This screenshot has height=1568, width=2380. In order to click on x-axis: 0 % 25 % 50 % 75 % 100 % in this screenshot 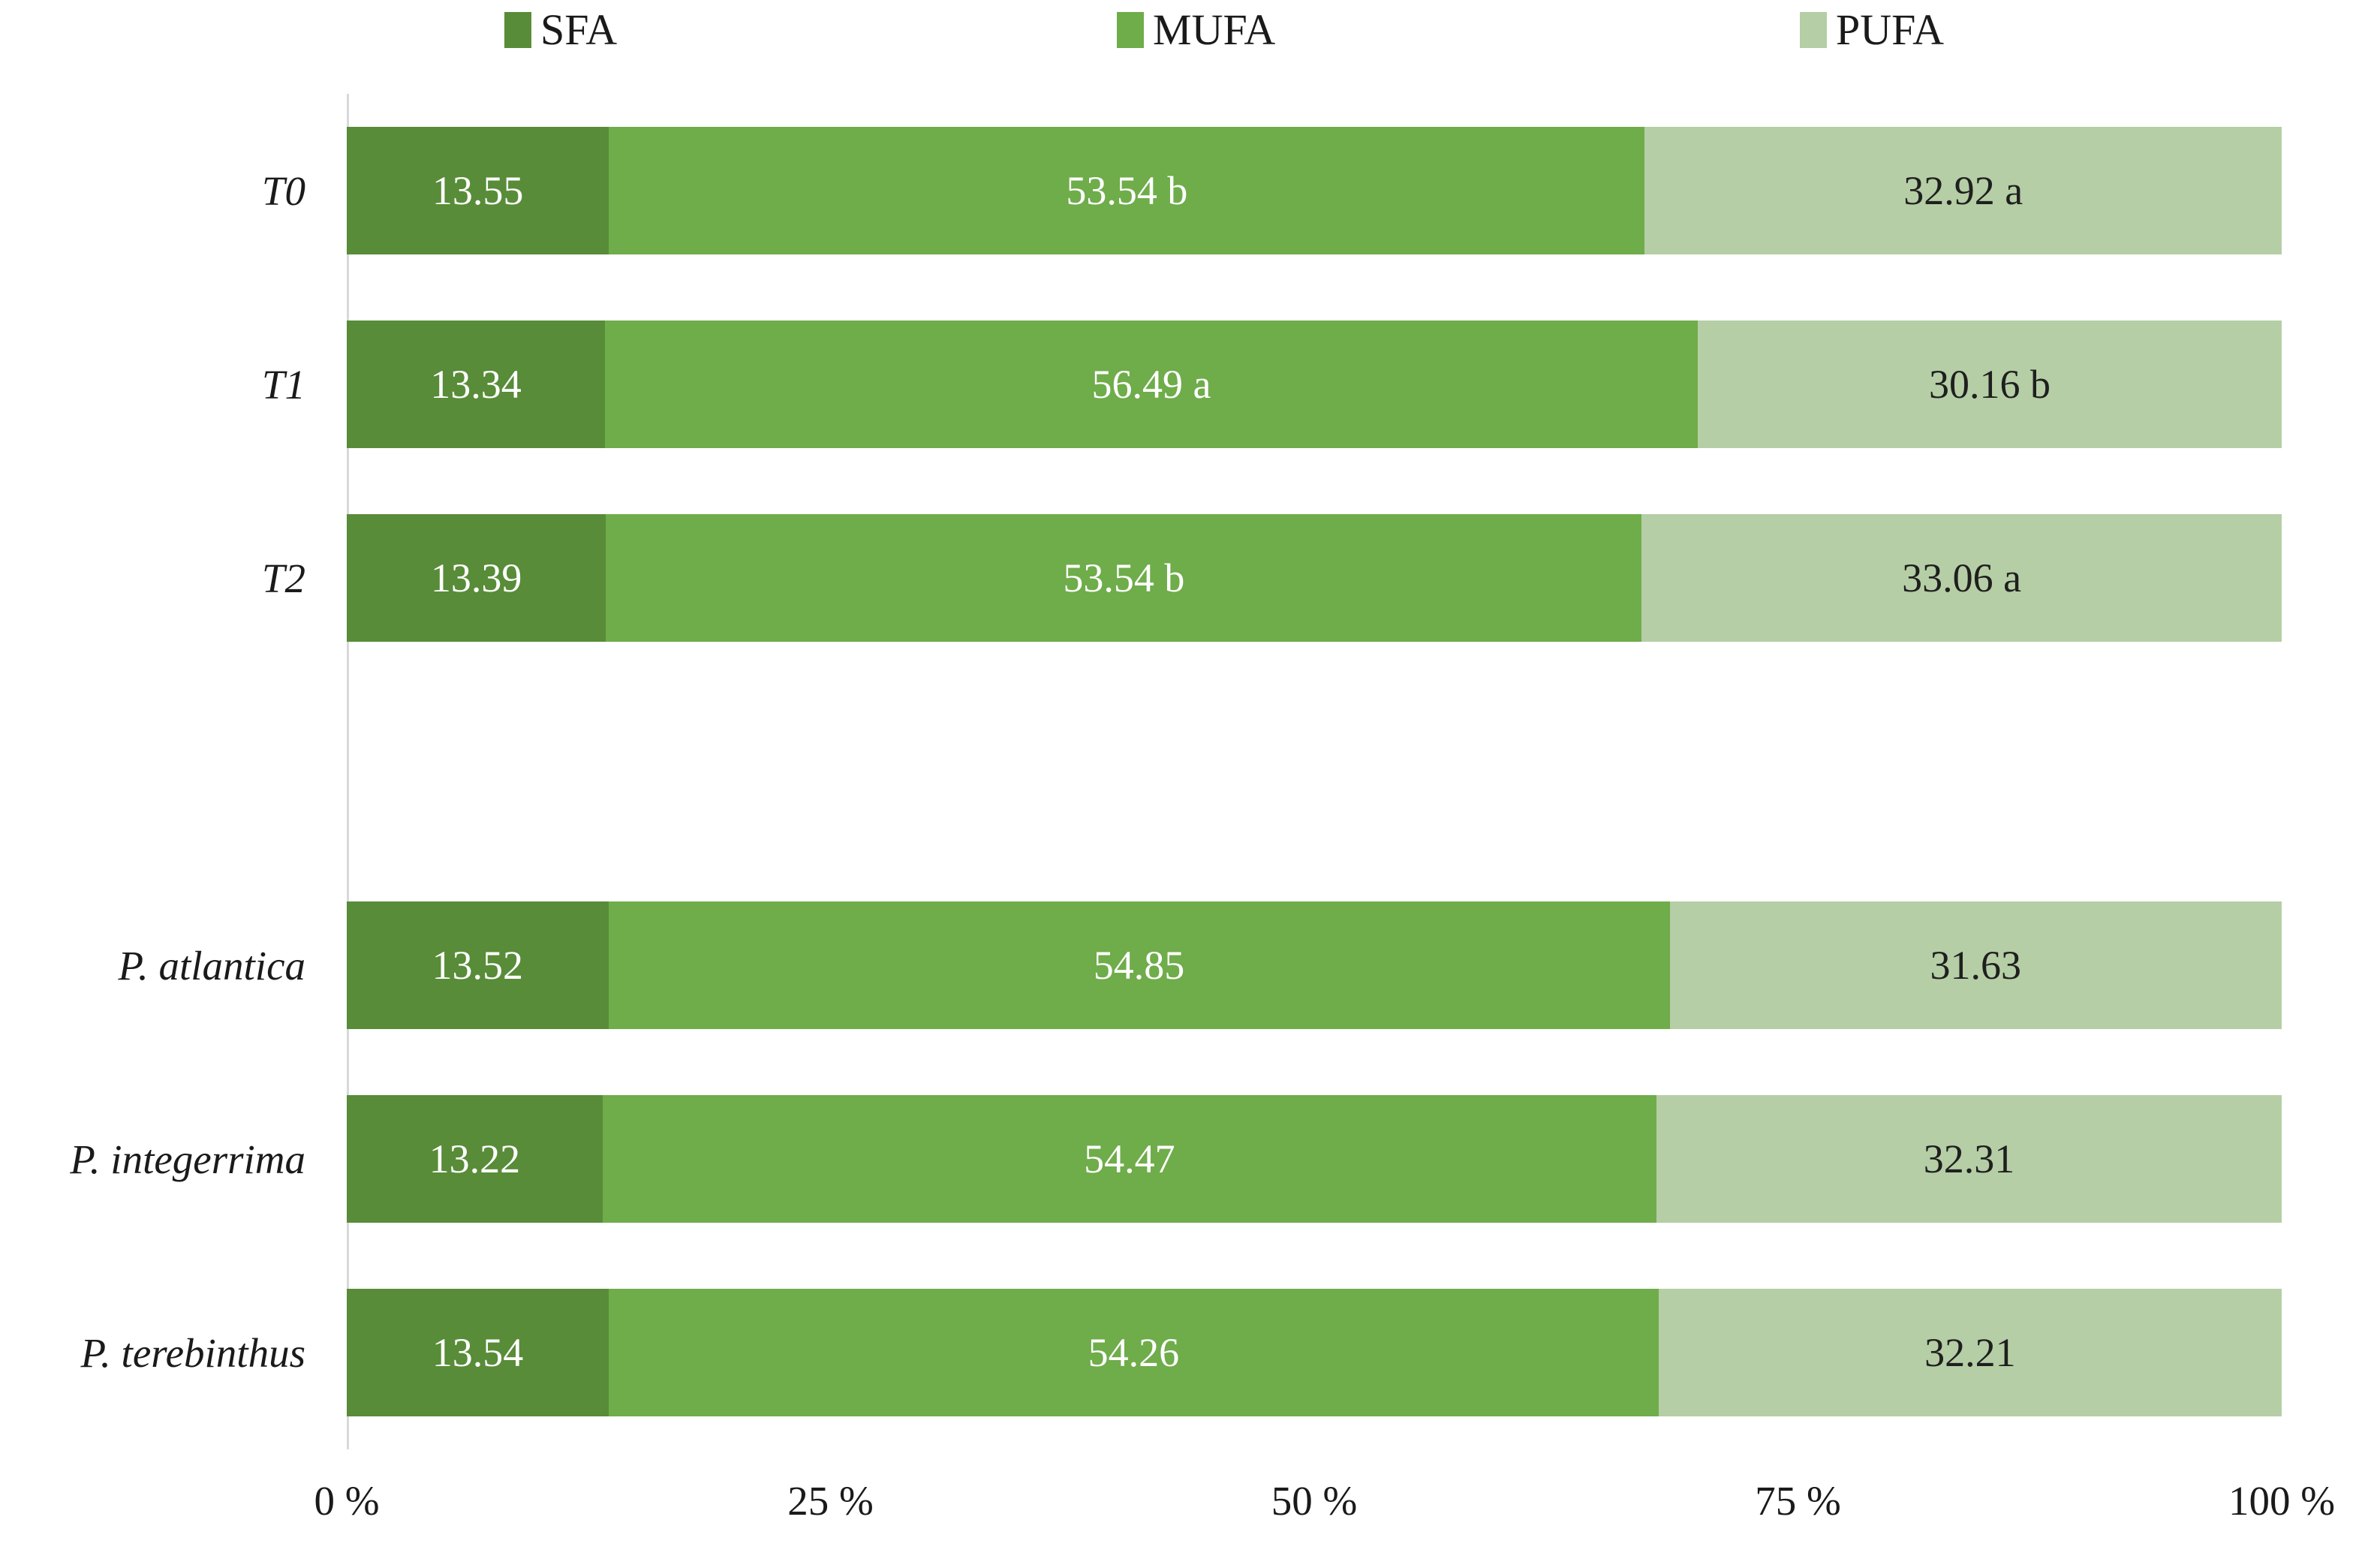, I will do `click(1324, 1507)`.